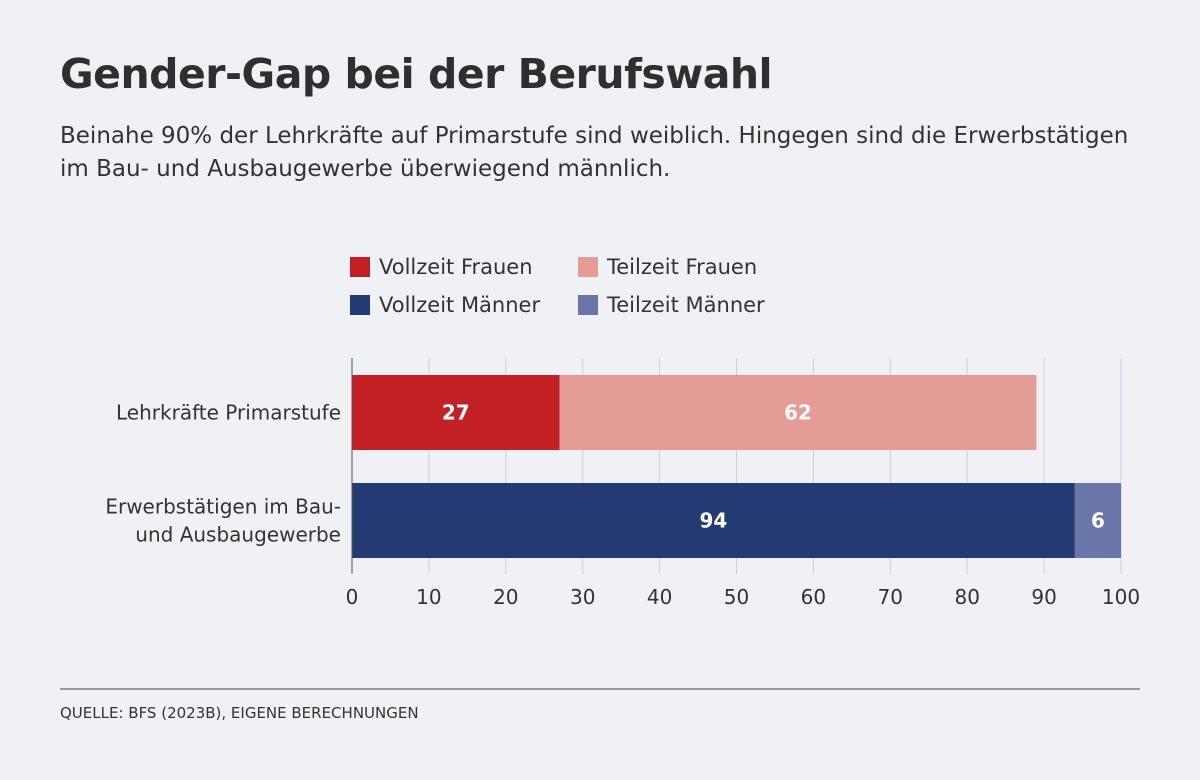 This screenshot has width=1200, height=780. What do you see at coordinates (600, 689) in the screenshot?
I see `footer-divider` at bounding box center [600, 689].